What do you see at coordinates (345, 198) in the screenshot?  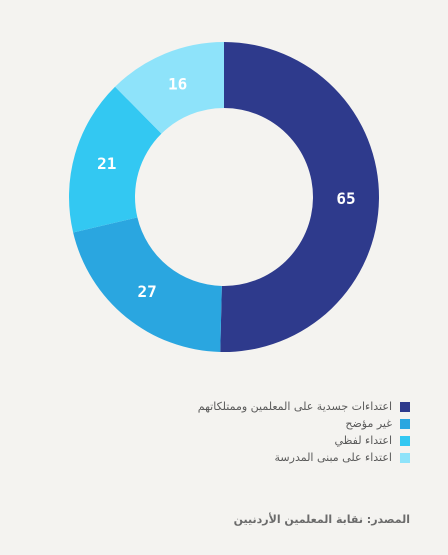 I see `slice-value-label-1: 65` at bounding box center [345, 198].